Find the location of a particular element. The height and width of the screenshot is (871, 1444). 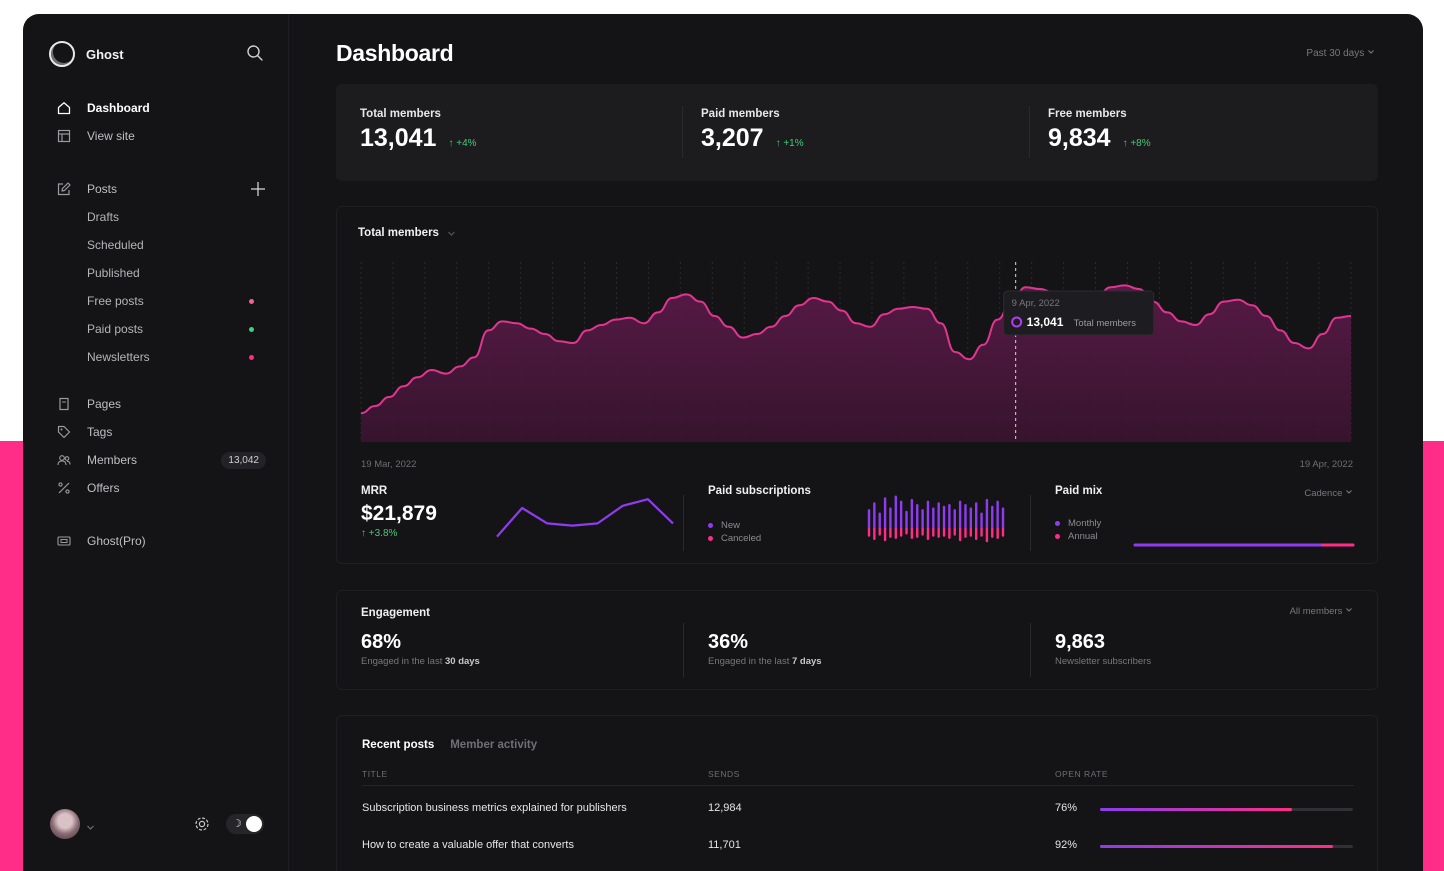

paid-subscriptions-block: Paid subscriptions is located at coordinates (759, 491).